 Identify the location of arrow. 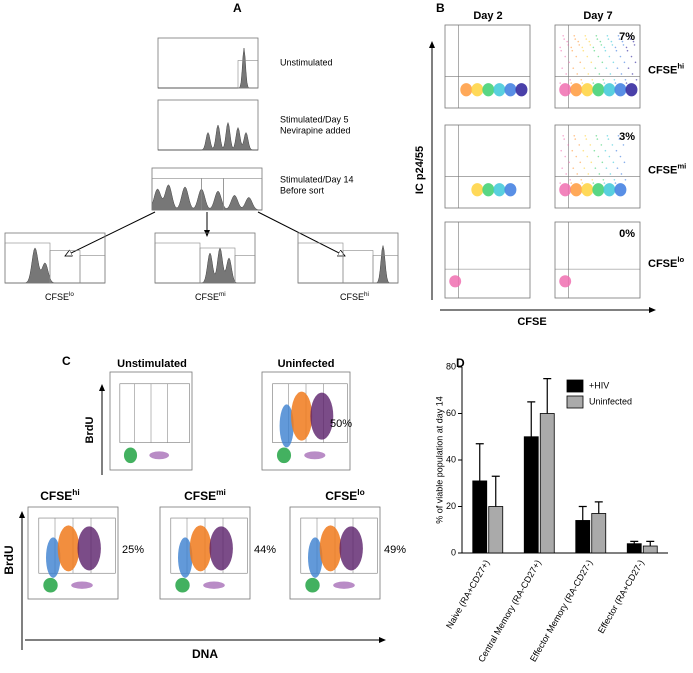
(110, 233).